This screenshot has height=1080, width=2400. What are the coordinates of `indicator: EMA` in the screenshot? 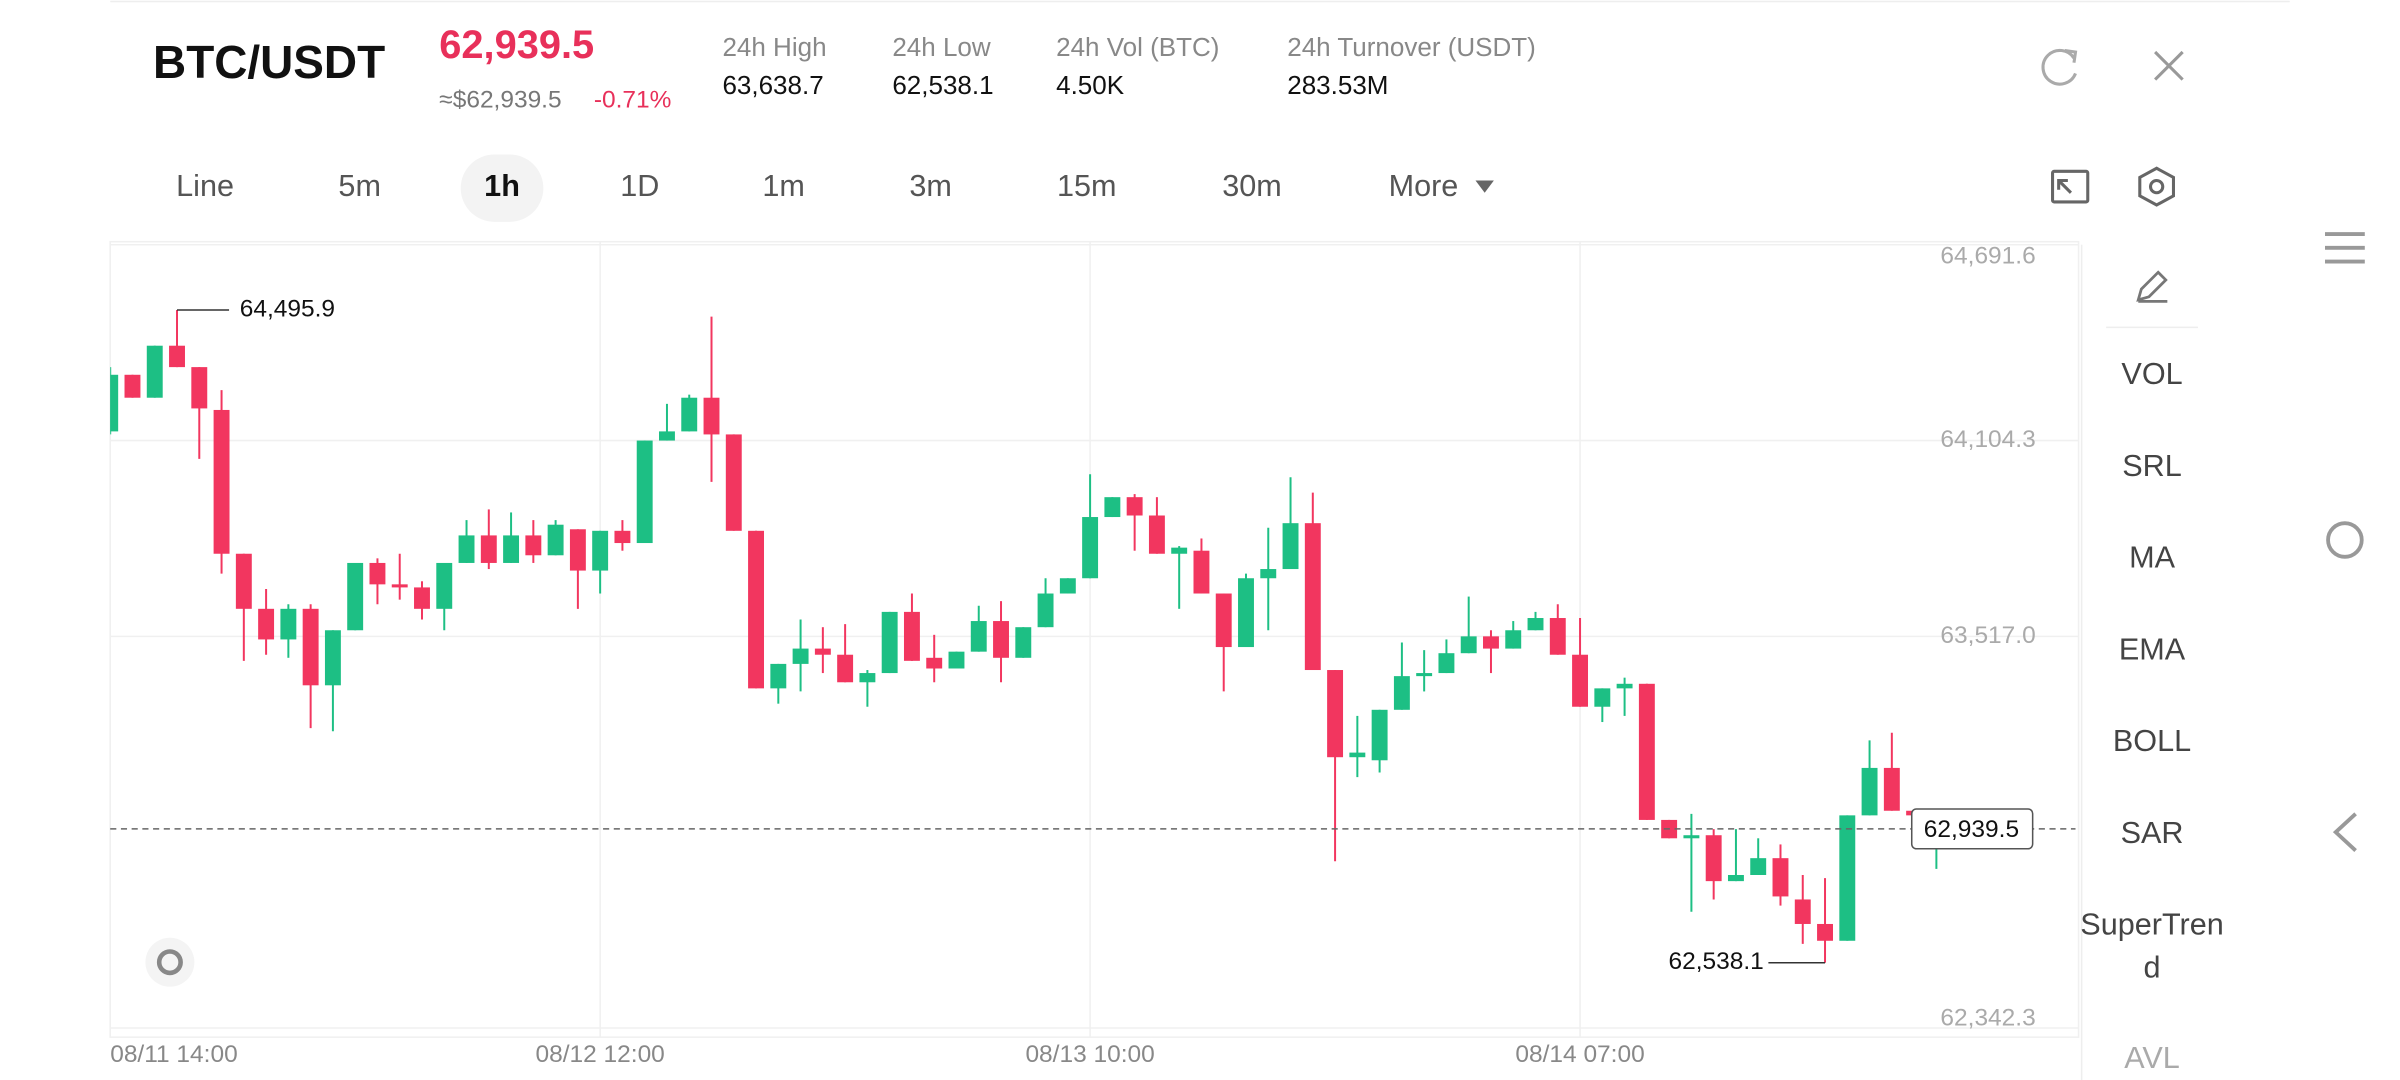 It's located at (2152, 650).